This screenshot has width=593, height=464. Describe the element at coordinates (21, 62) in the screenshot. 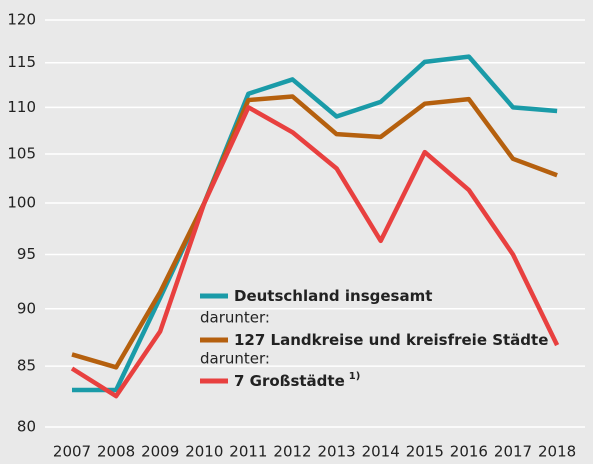

I see `y-tick-label: 115` at that location.